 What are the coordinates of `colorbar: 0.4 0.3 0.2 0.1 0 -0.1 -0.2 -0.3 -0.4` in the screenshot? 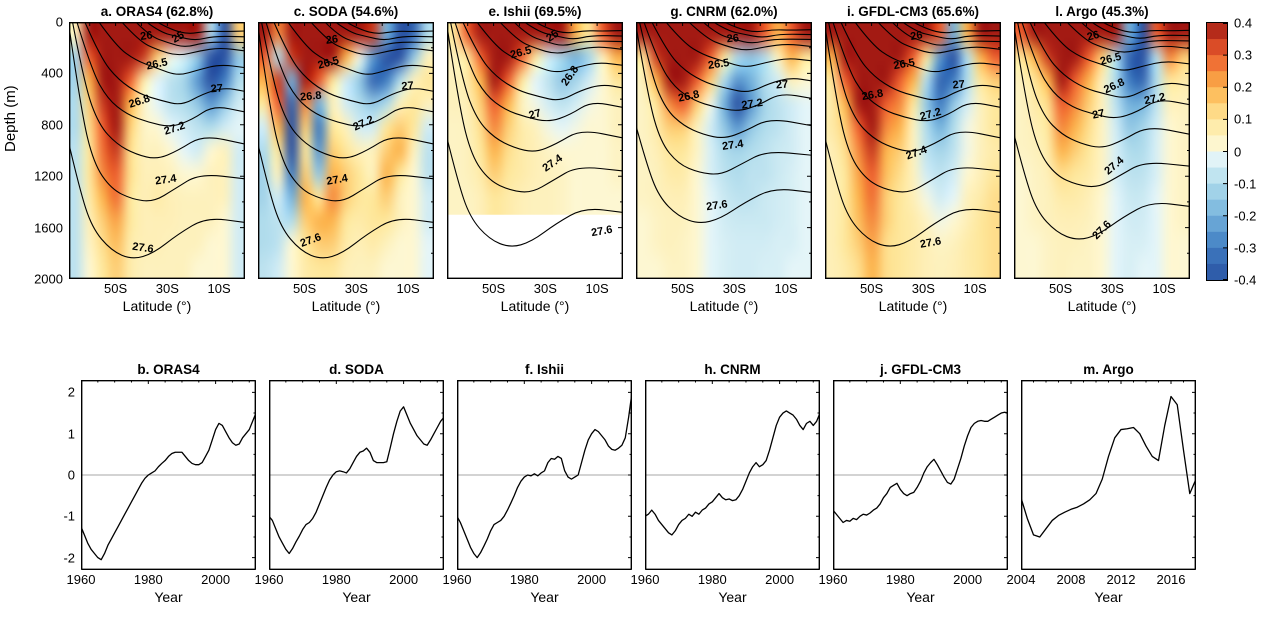 It's located at (1236, 145).